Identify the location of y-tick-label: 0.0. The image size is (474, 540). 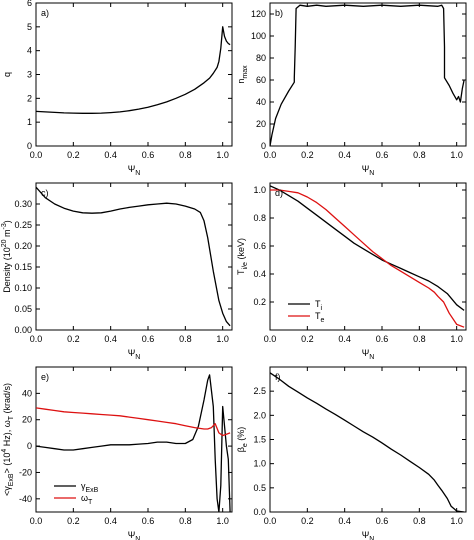
(259, 512).